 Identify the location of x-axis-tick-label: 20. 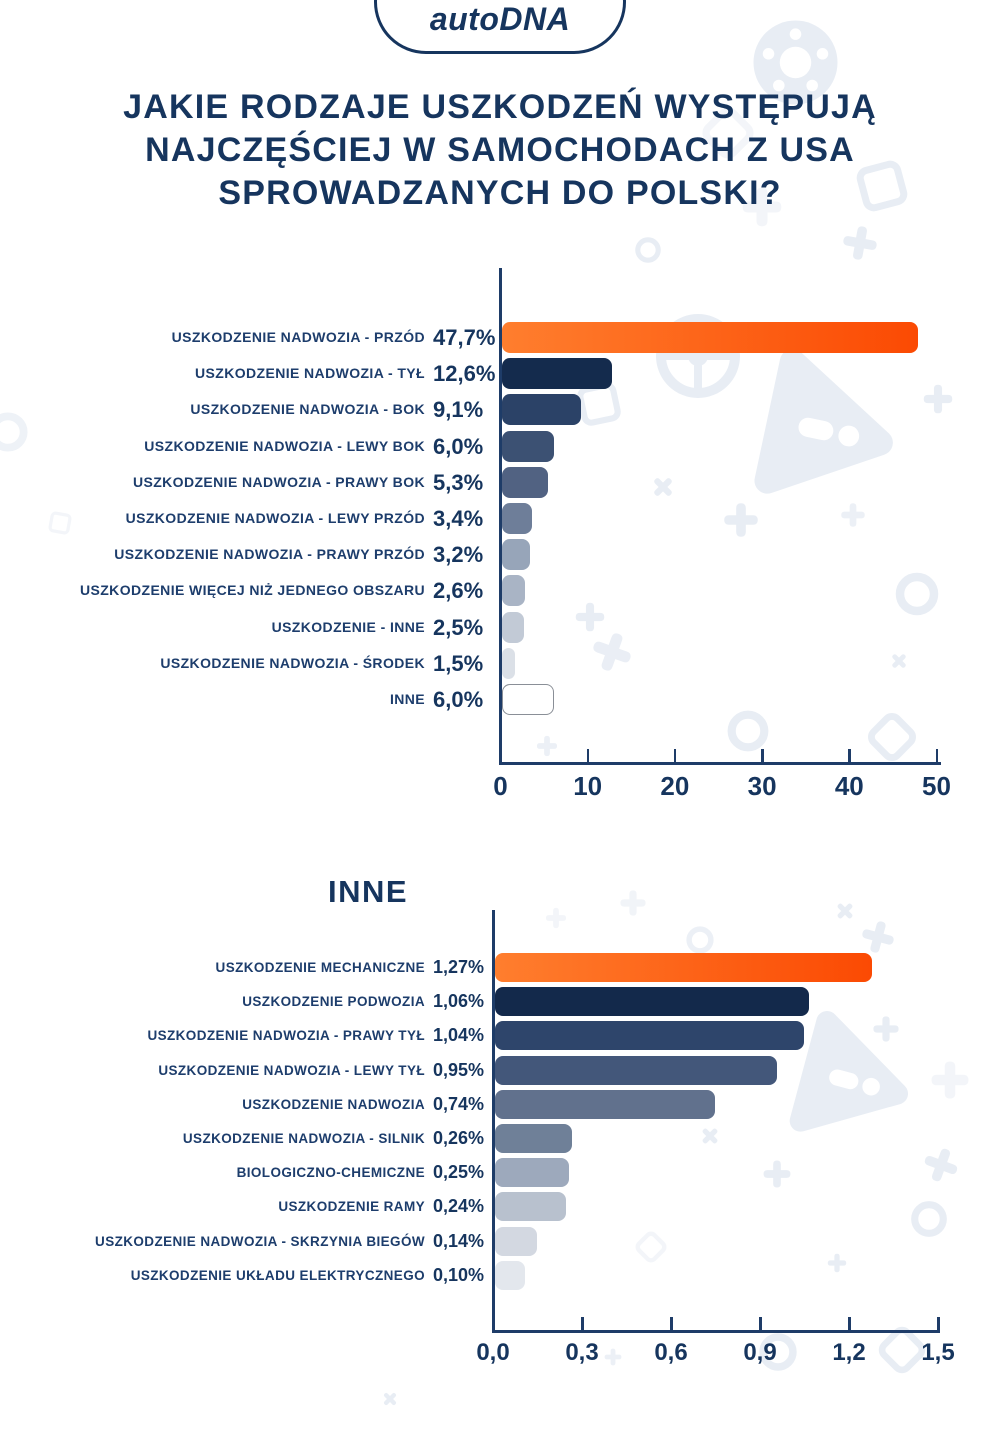
(675, 786).